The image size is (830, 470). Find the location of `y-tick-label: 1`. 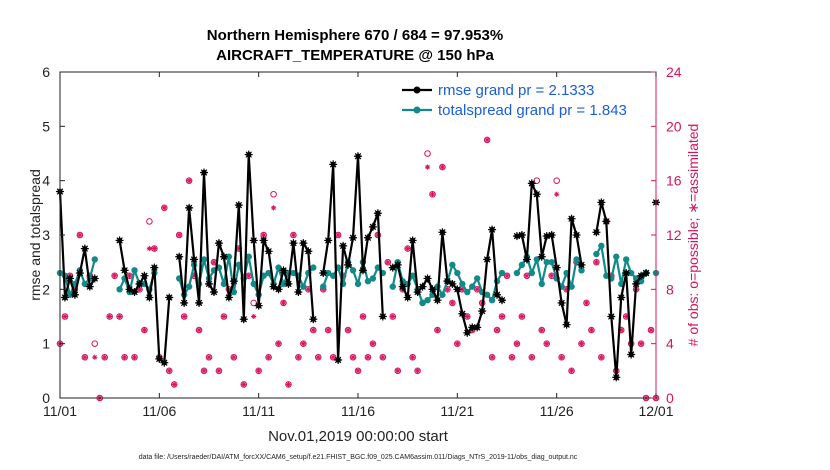

y-tick-label: 1 is located at coordinates (46, 344).